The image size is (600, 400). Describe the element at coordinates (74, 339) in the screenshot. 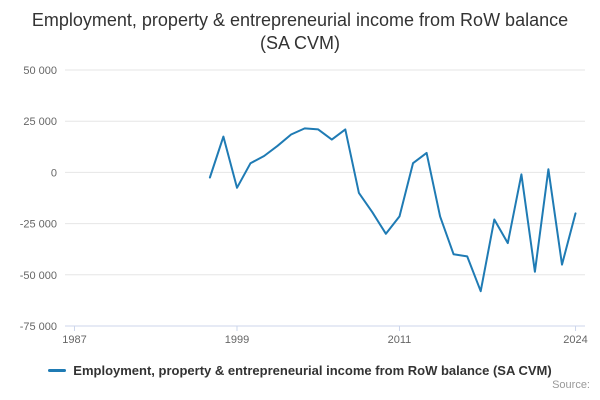

I see `x-axis-tick-label: 1987` at that location.